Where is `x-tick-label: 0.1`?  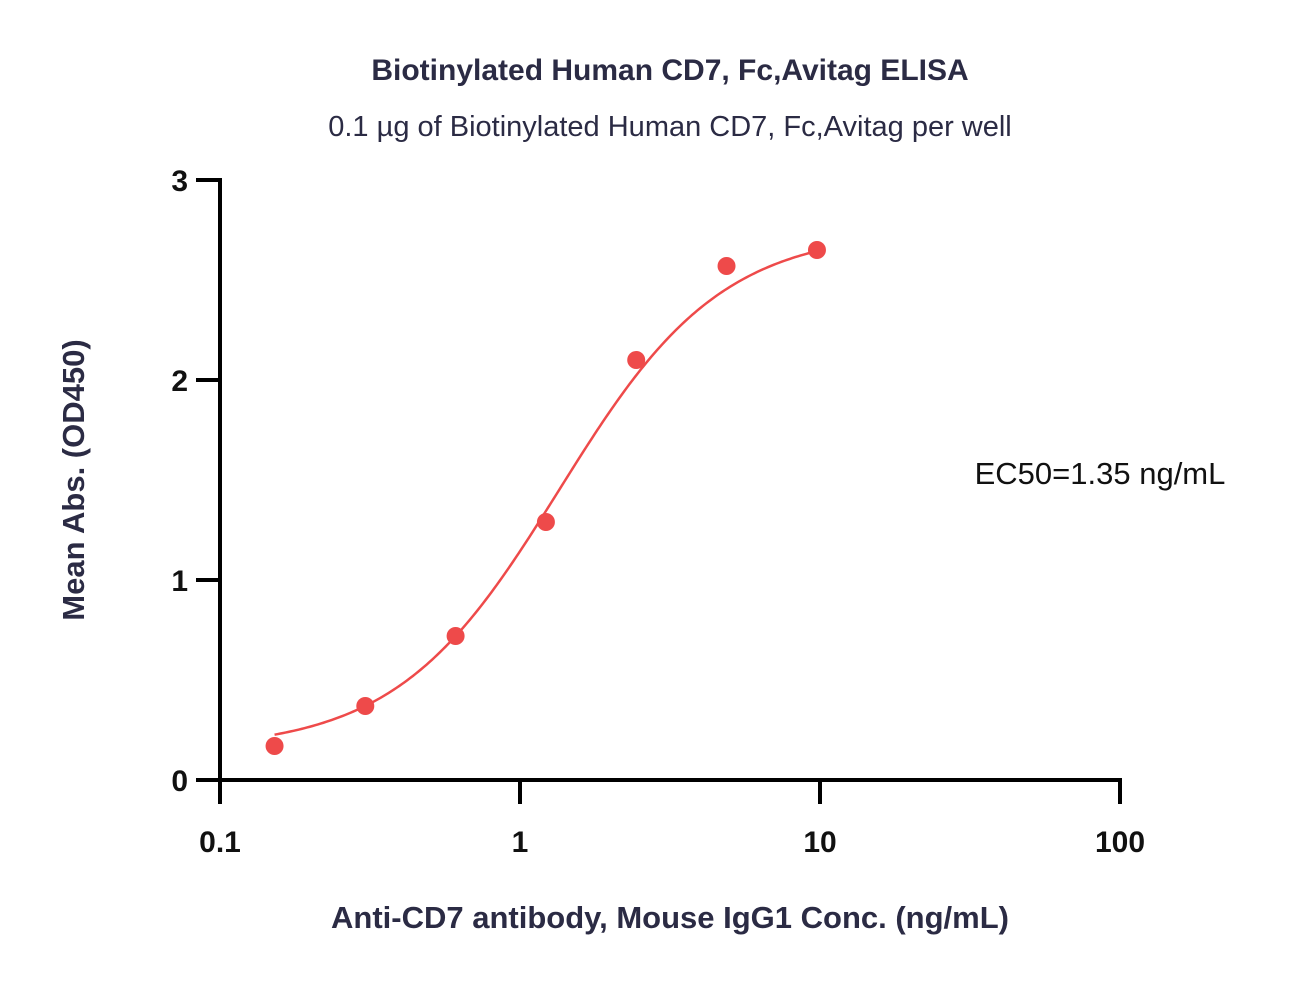
x-tick-label: 0.1 is located at coordinates (220, 842).